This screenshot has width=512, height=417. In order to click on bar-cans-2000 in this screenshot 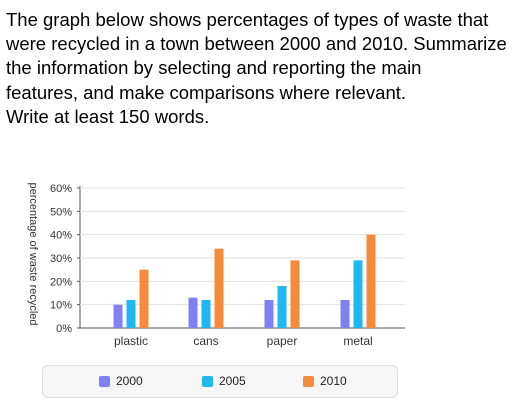, I will do `click(193, 312)`.